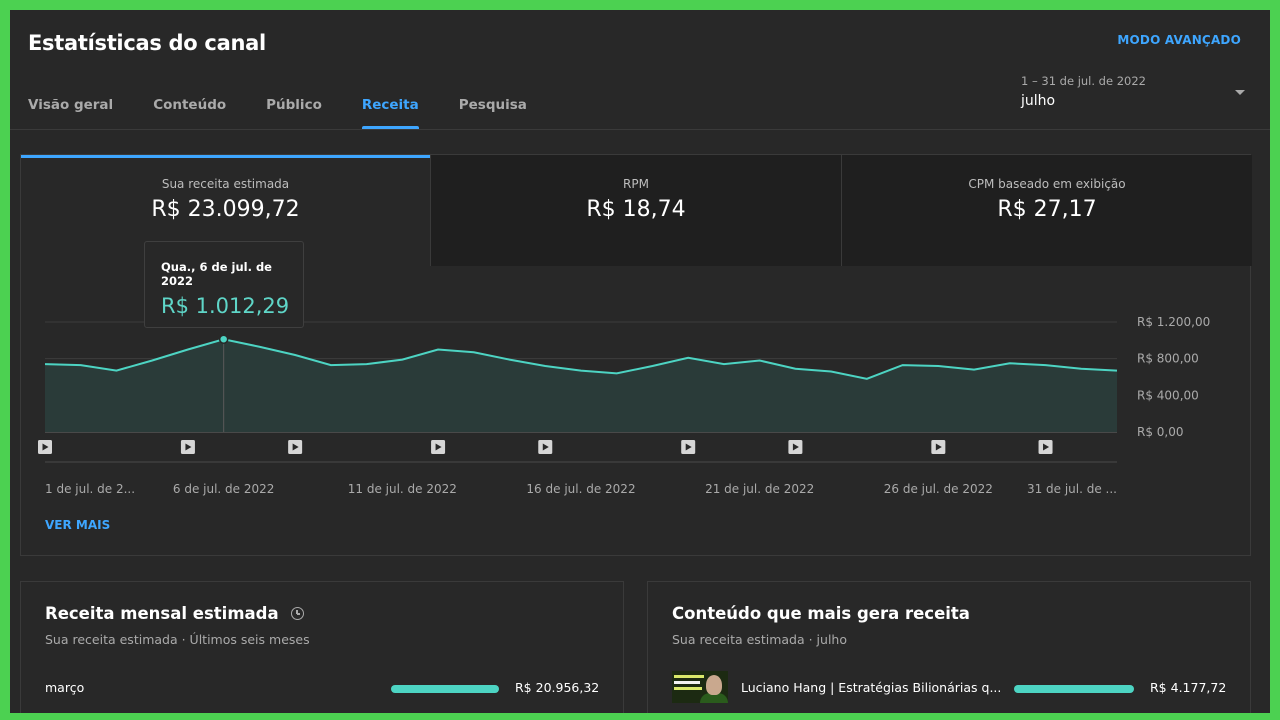  What do you see at coordinates (759, 639) in the screenshot?
I see `top-content-subtitle: Sua receita estimada · julho` at bounding box center [759, 639].